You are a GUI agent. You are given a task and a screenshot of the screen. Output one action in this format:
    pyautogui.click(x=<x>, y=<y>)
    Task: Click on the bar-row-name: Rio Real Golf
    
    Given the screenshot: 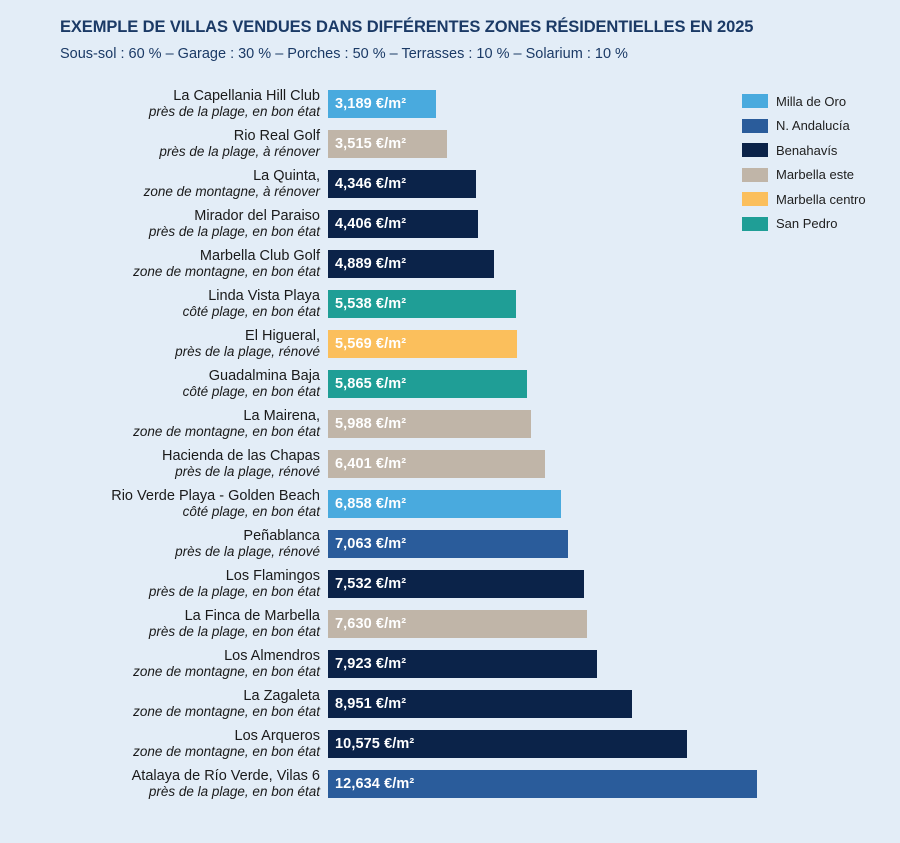 What is the action you would take?
    pyautogui.click(x=276, y=136)
    